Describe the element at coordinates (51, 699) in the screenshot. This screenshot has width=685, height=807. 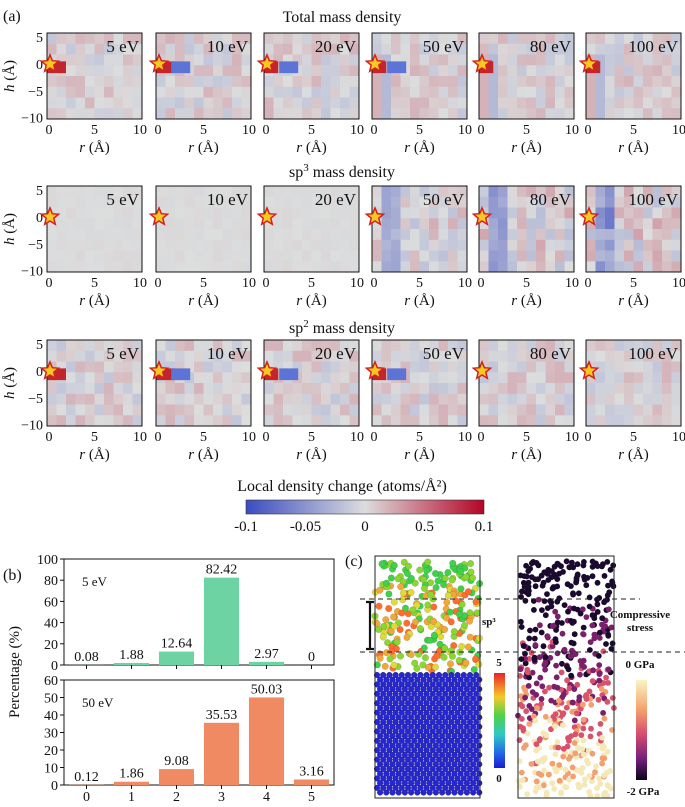
I see `y-tick-label: 50` at that location.